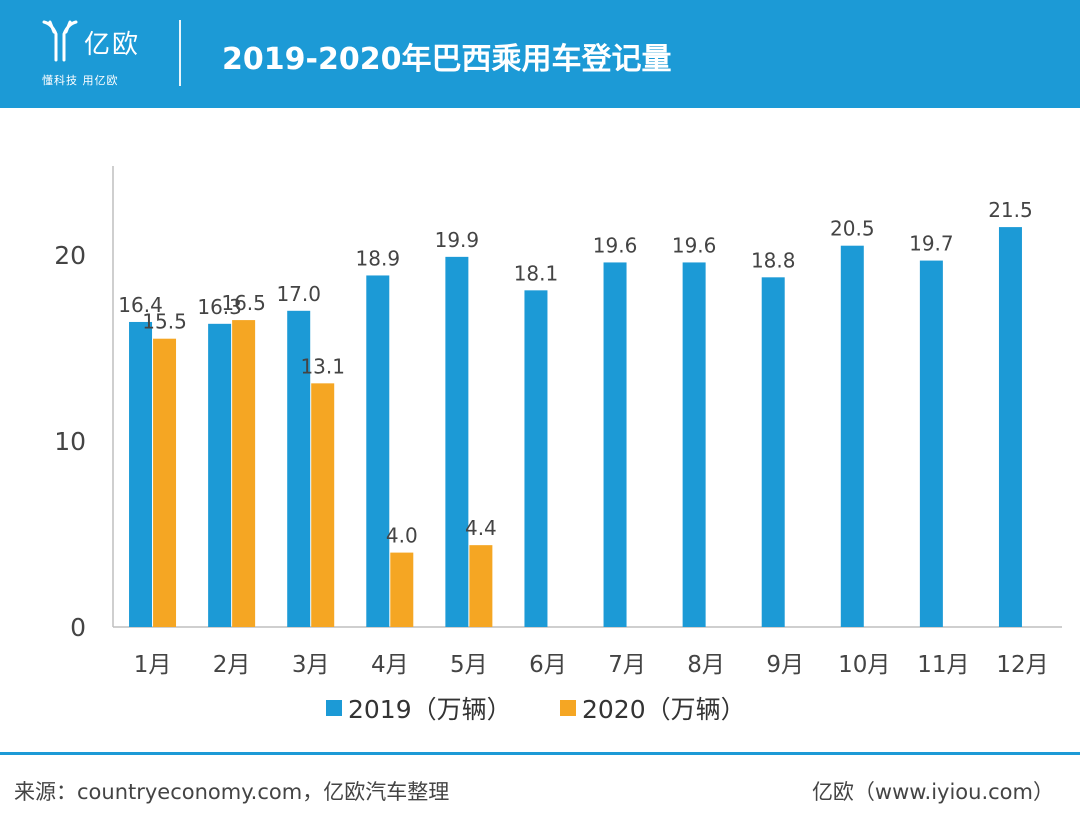 This screenshot has width=1080, height=823. I want to click on x-tick-label: 11月, so click(943, 665).